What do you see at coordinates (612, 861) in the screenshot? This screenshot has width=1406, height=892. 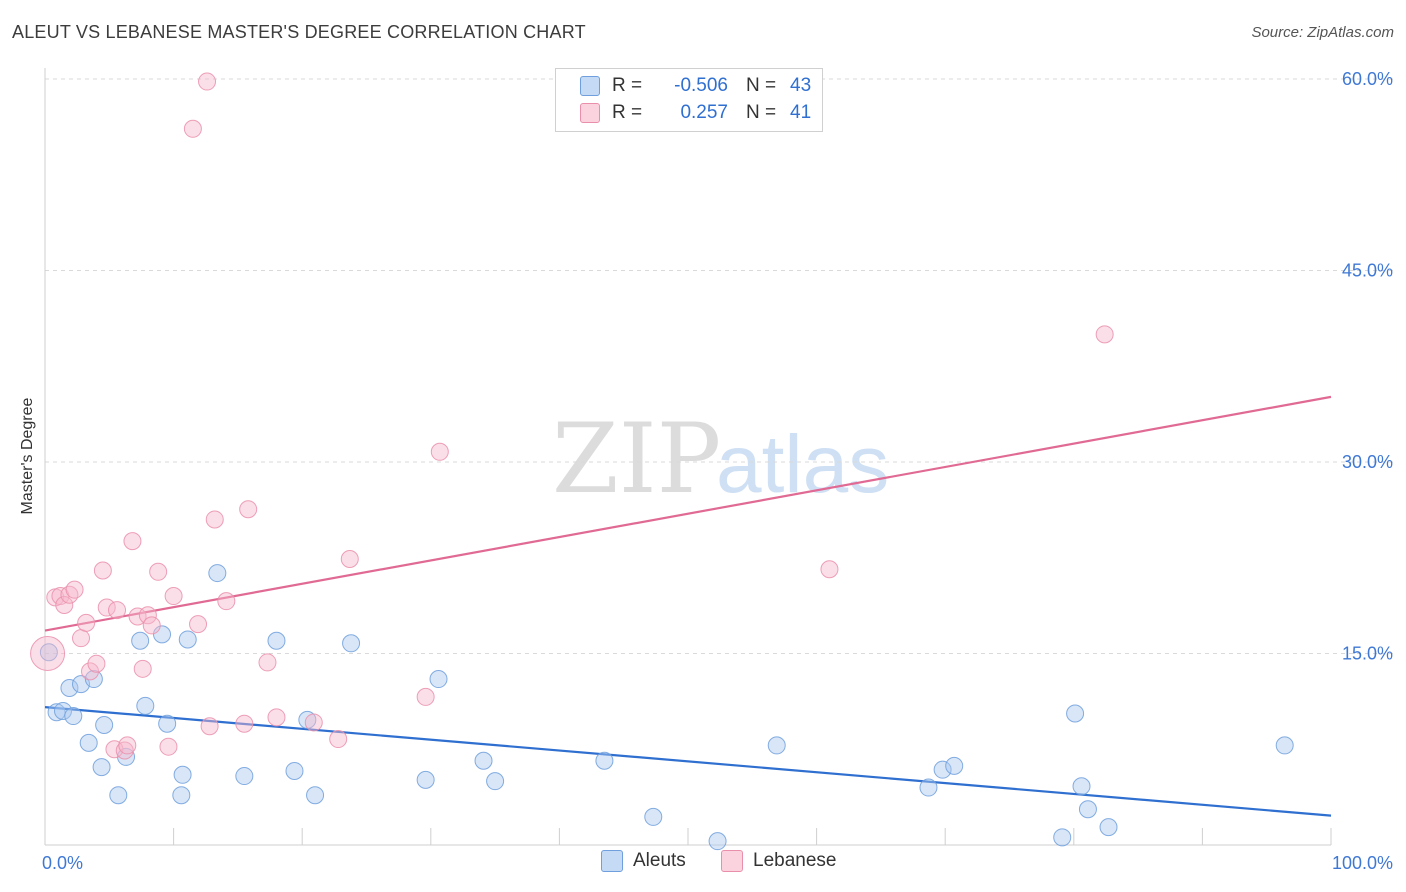 I see `aleuts-legend-swatch` at bounding box center [612, 861].